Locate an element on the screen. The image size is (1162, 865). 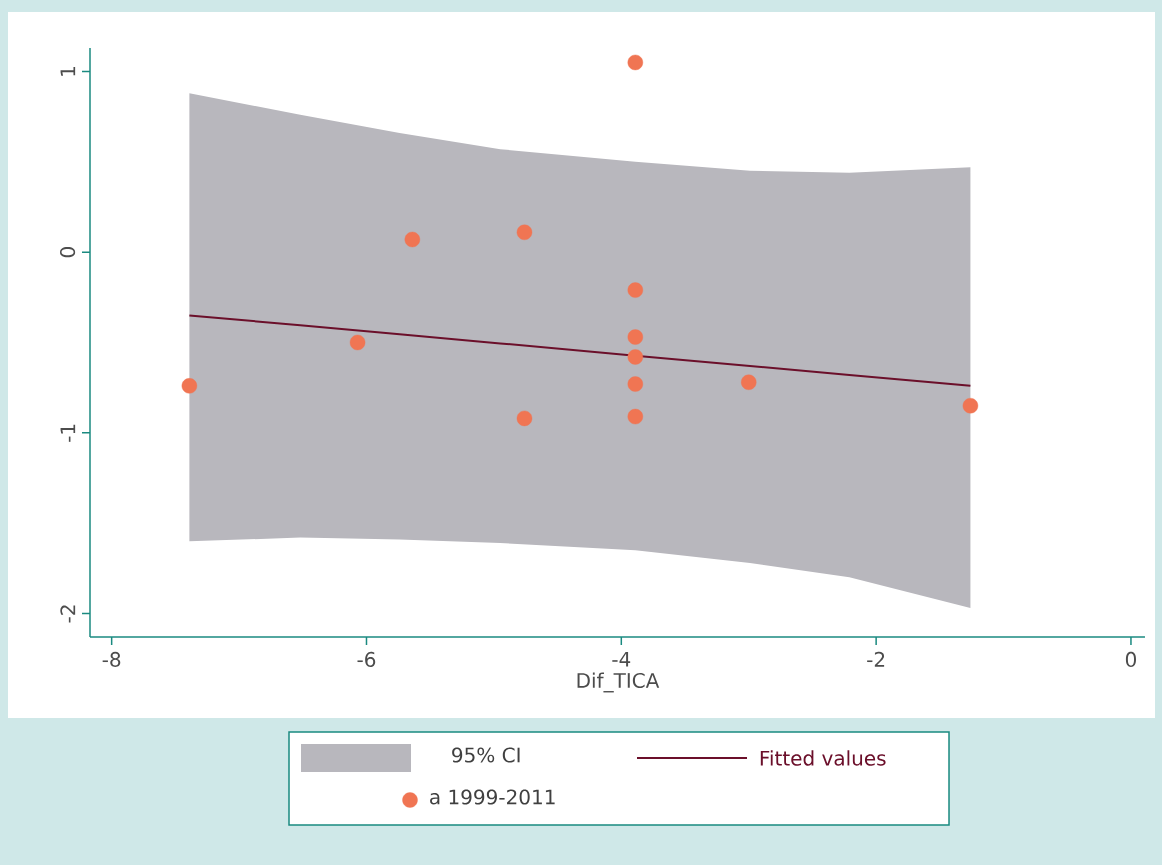
y-tick-label: -2 is located at coordinates (68, 614).